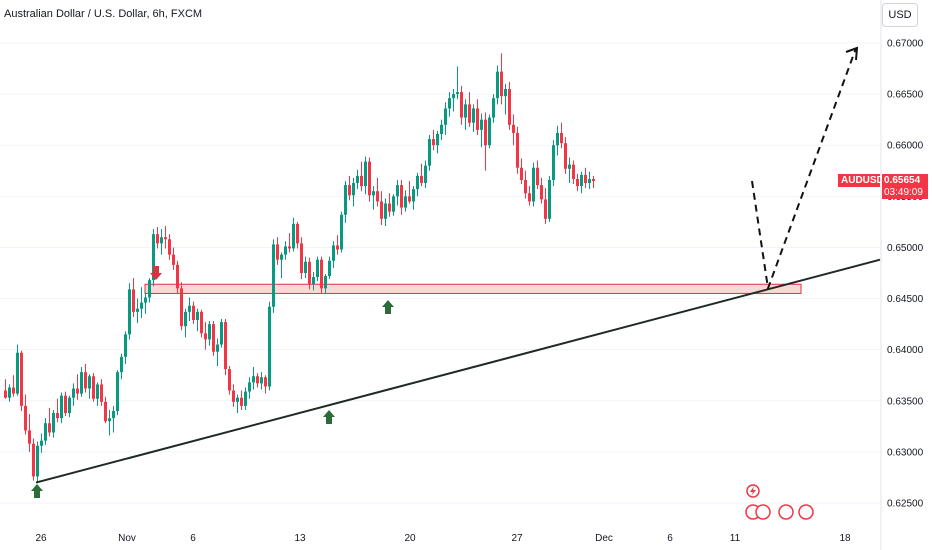 The image size is (932, 550). Describe the element at coordinates (735, 538) in the screenshot. I see `x-tick-label: 11` at that location.